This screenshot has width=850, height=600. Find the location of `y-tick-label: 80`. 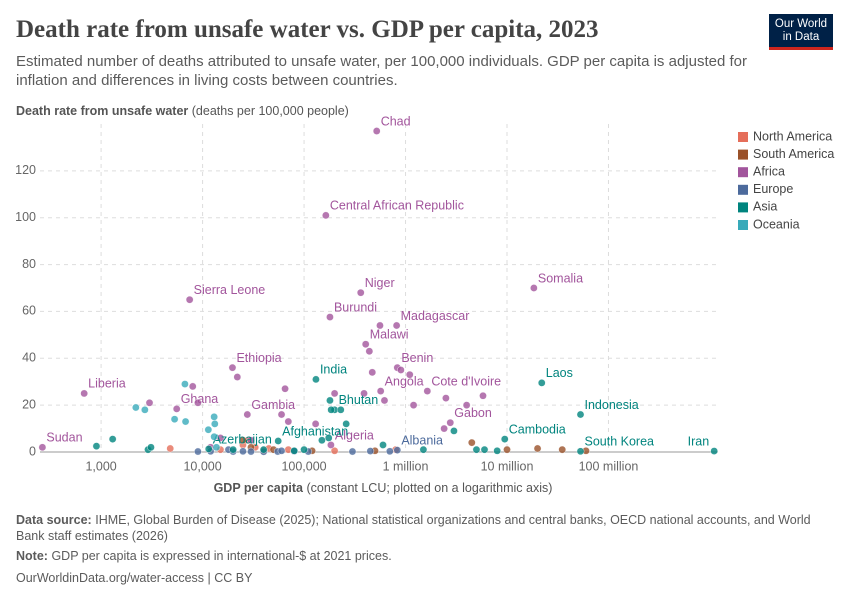

y-tick-label: 80 is located at coordinates (29, 264).